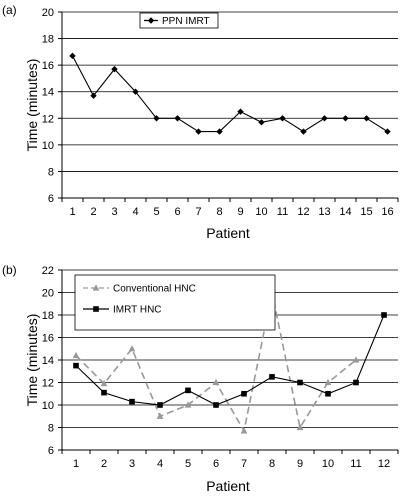 This screenshot has height=497, width=405. What do you see at coordinates (186, 21) in the screenshot?
I see `legend-label: PPN IMRT` at bounding box center [186, 21].